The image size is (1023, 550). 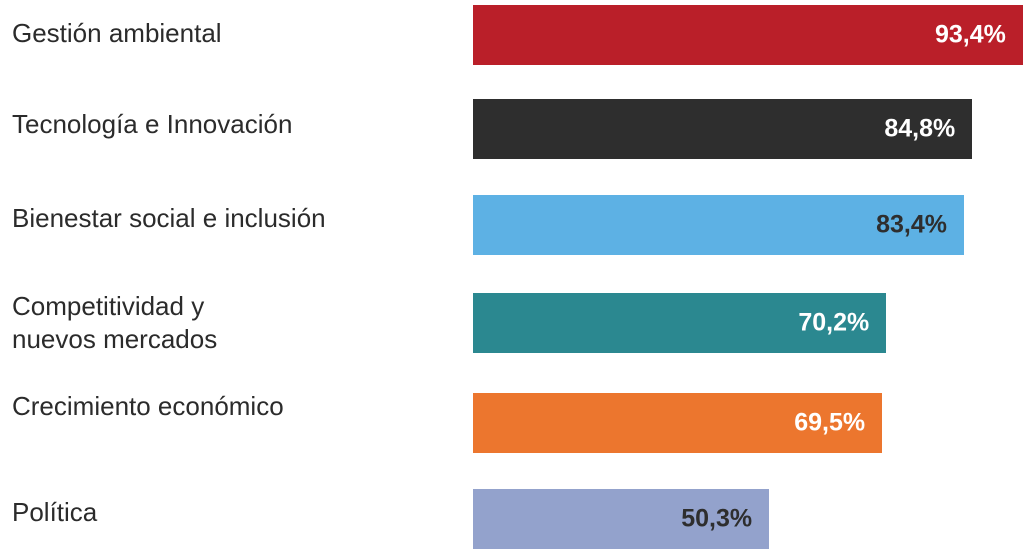 I want to click on data-label: 84,8%, so click(x=920, y=128).